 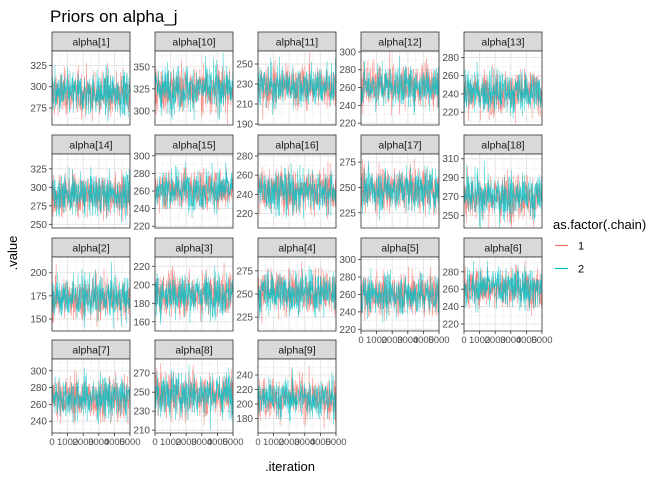 I want to click on y-tick-label: 275, so click(x=38, y=206).